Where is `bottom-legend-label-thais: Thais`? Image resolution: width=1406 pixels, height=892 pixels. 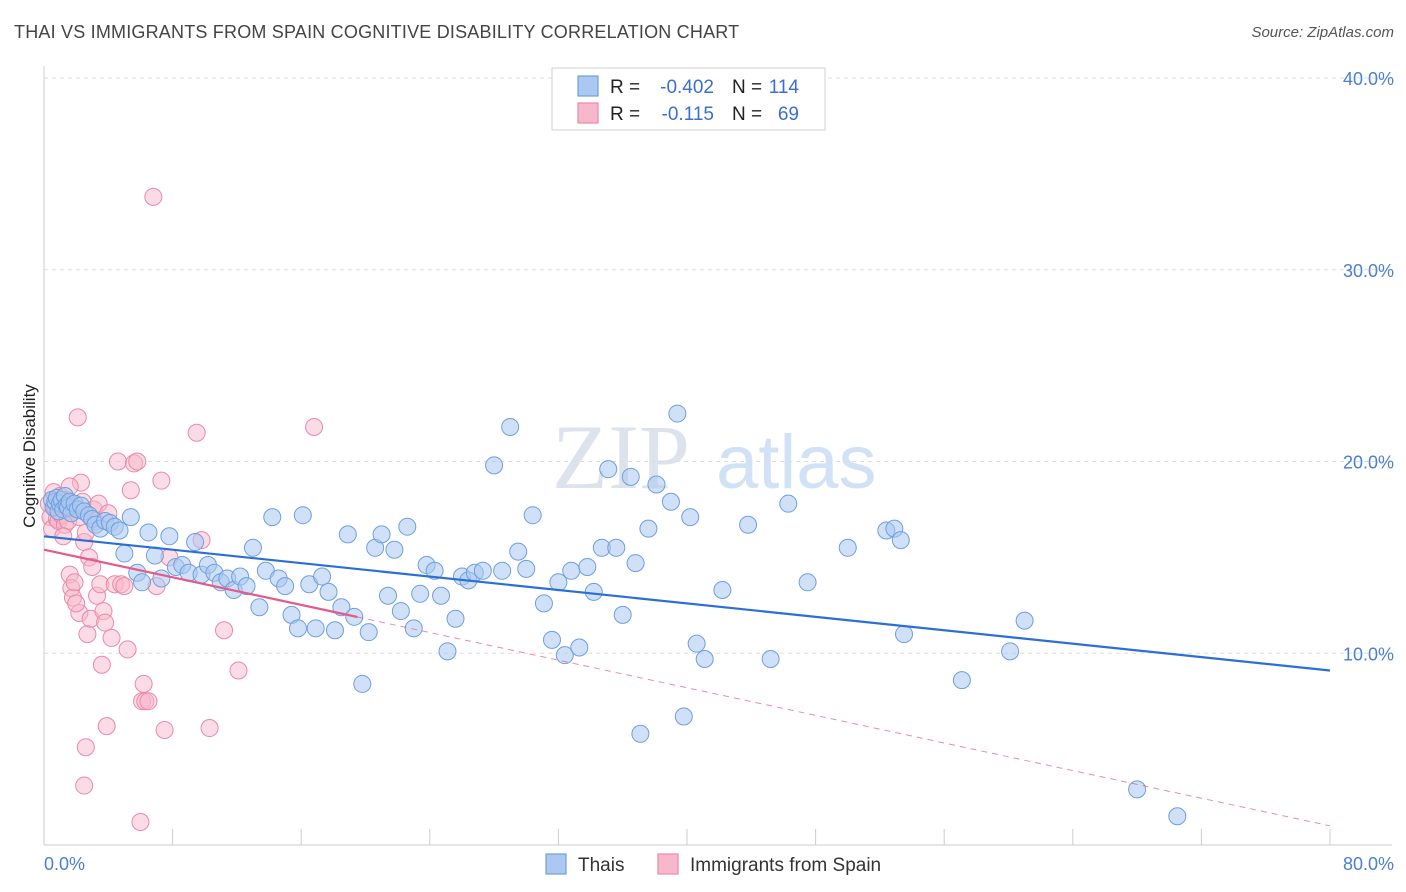
bottom-legend-label-thais: Thais is located at coordinates (601, 865).